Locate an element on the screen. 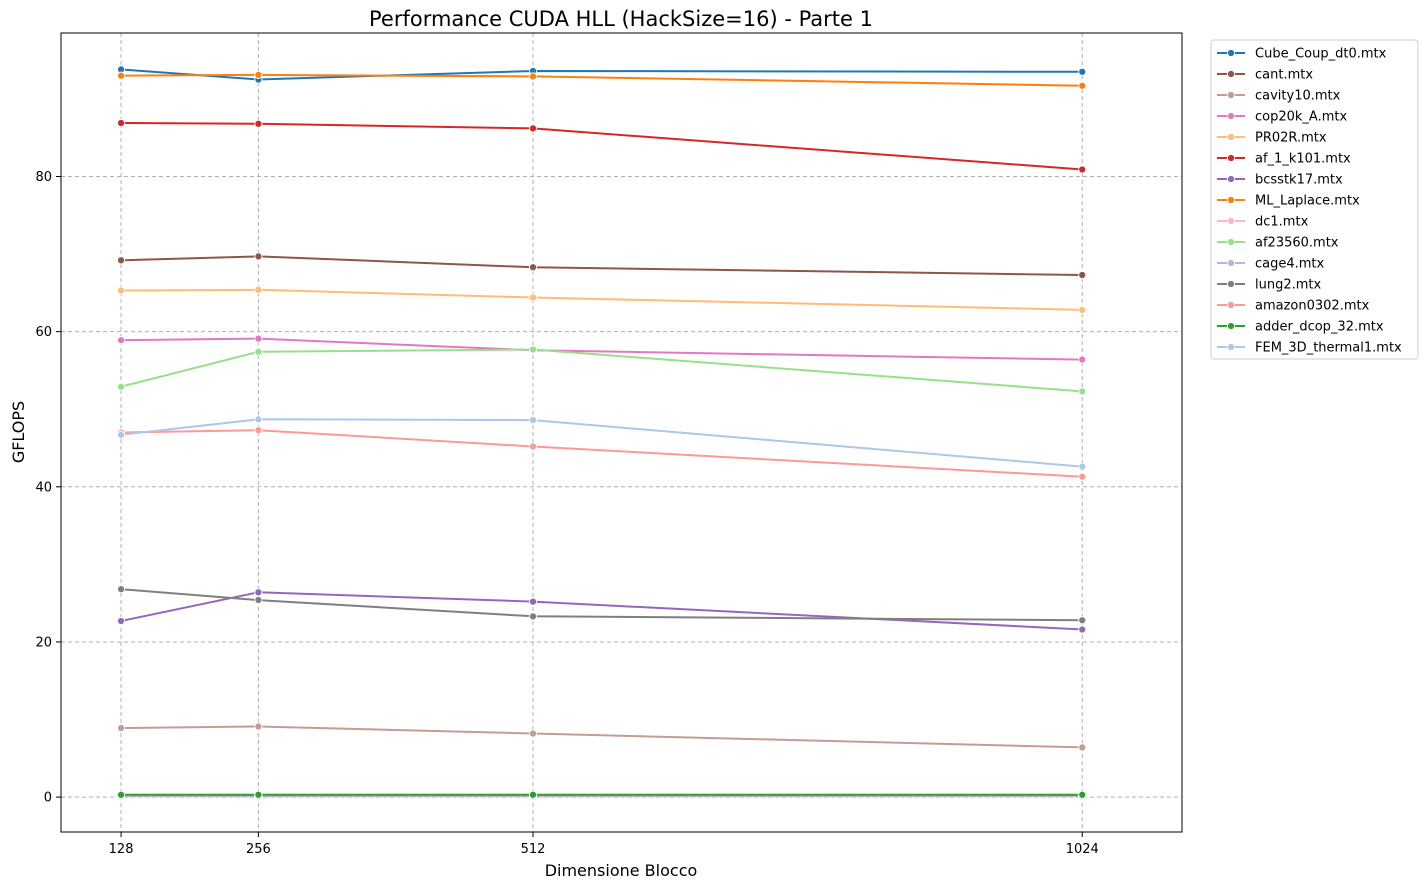 This screenshot has width=1427, height=889. x-tick-label: 512 is located at coordinates (533, 849).